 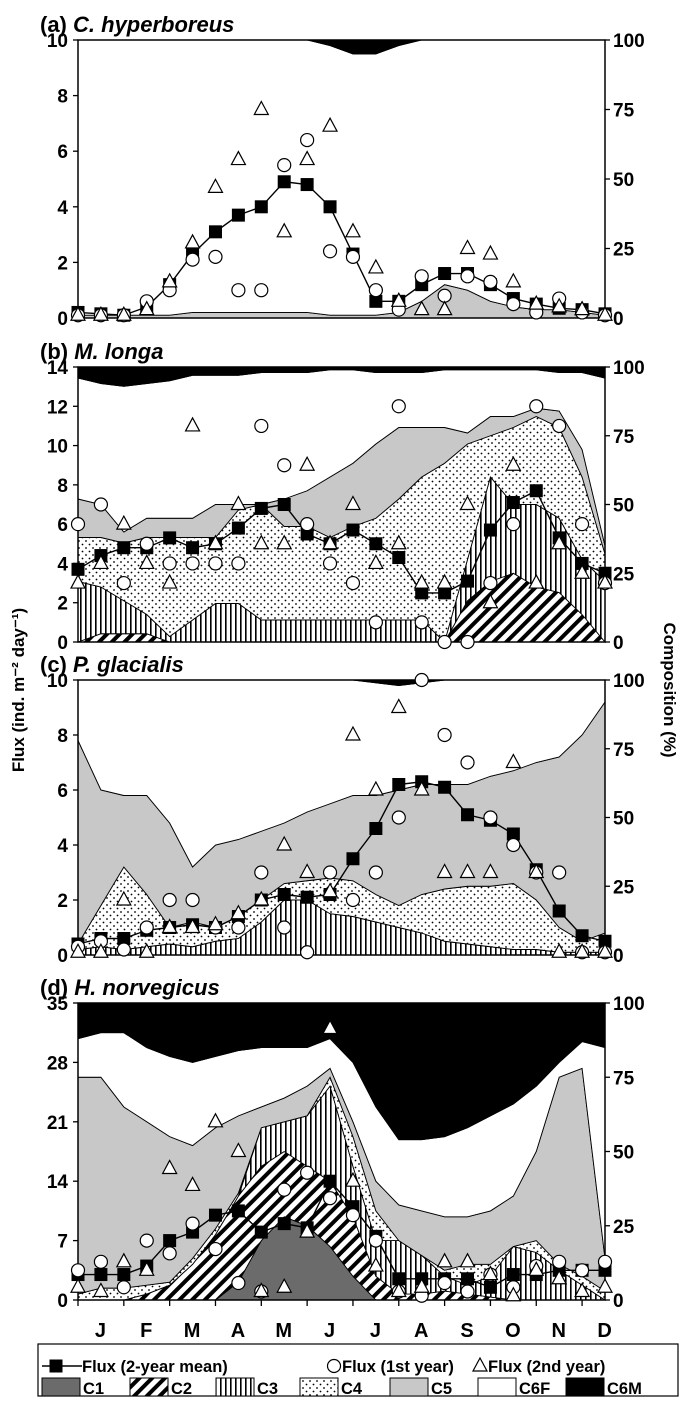 What do you see at coordinates (62, 97) in the screenshot?
I see `y-tick-label: 8` at bounding box center [62, 97].